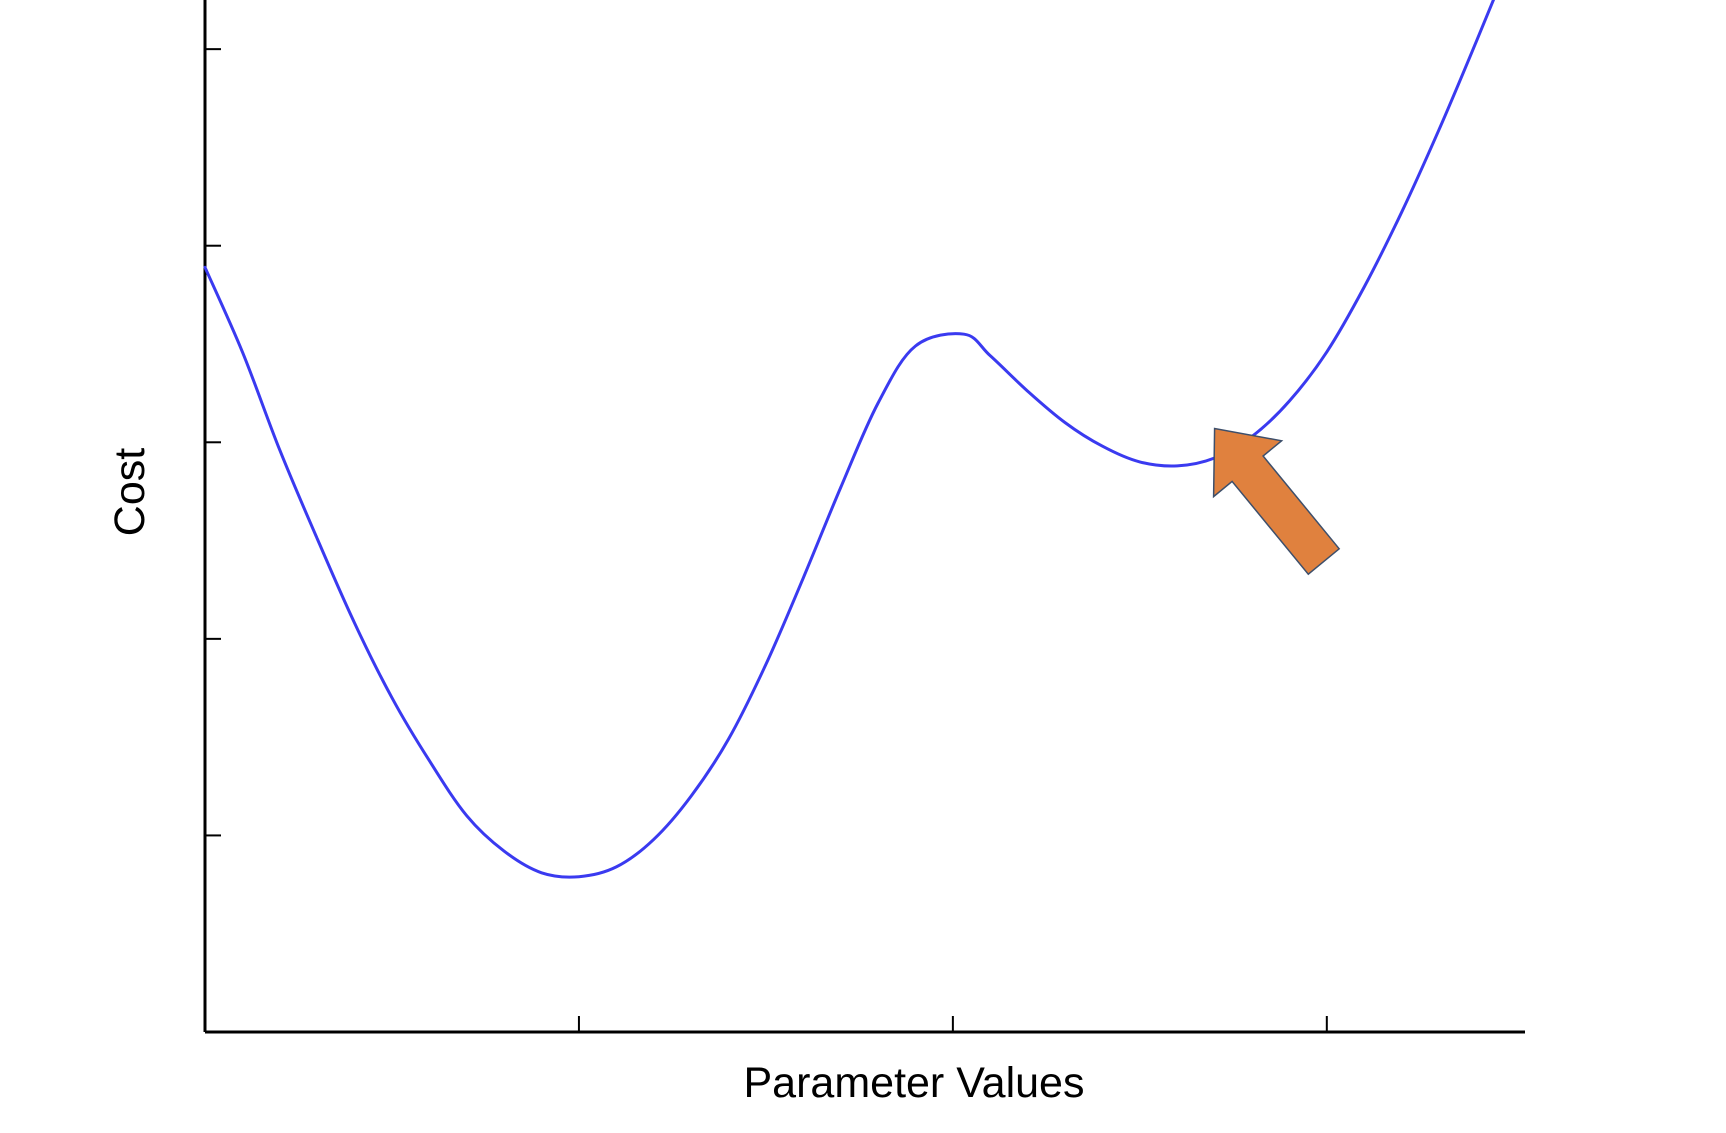 The width and height of the screenshot is (1726, 1133). Describe the element at coordinates (130, 492) in the screenshot. I see `y-axis-label: Cost` at that location.